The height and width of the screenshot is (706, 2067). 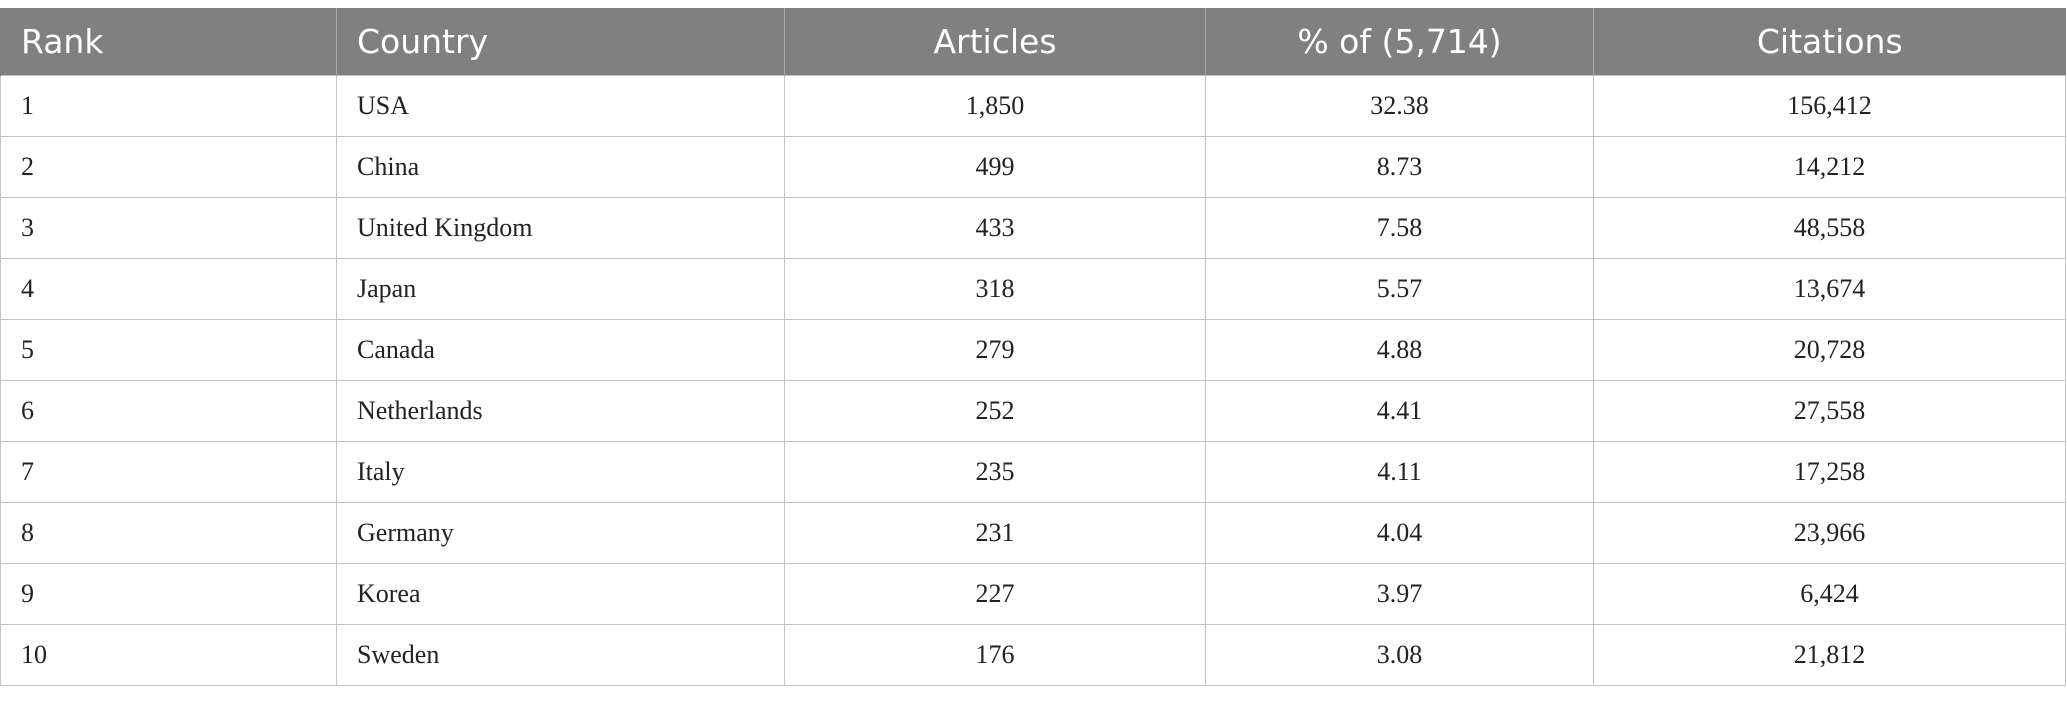 What do you see at coordinates (560, 350) in the screenshot?
I see `cell-country: Canada` at bounding box center [560, 350].